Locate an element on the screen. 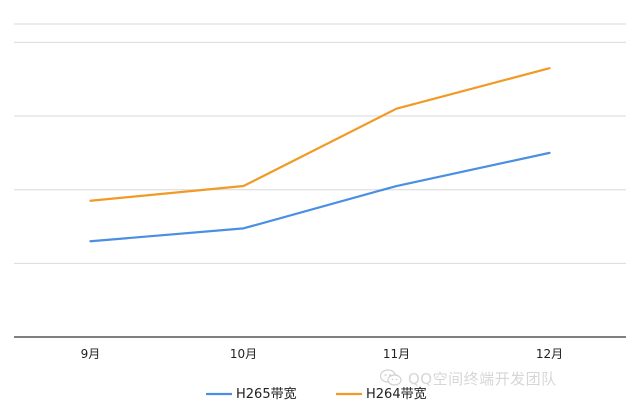 The height and width of the screenshot is (417, 640). legend-label: H265带宽 is located at coordinates (266, 394).